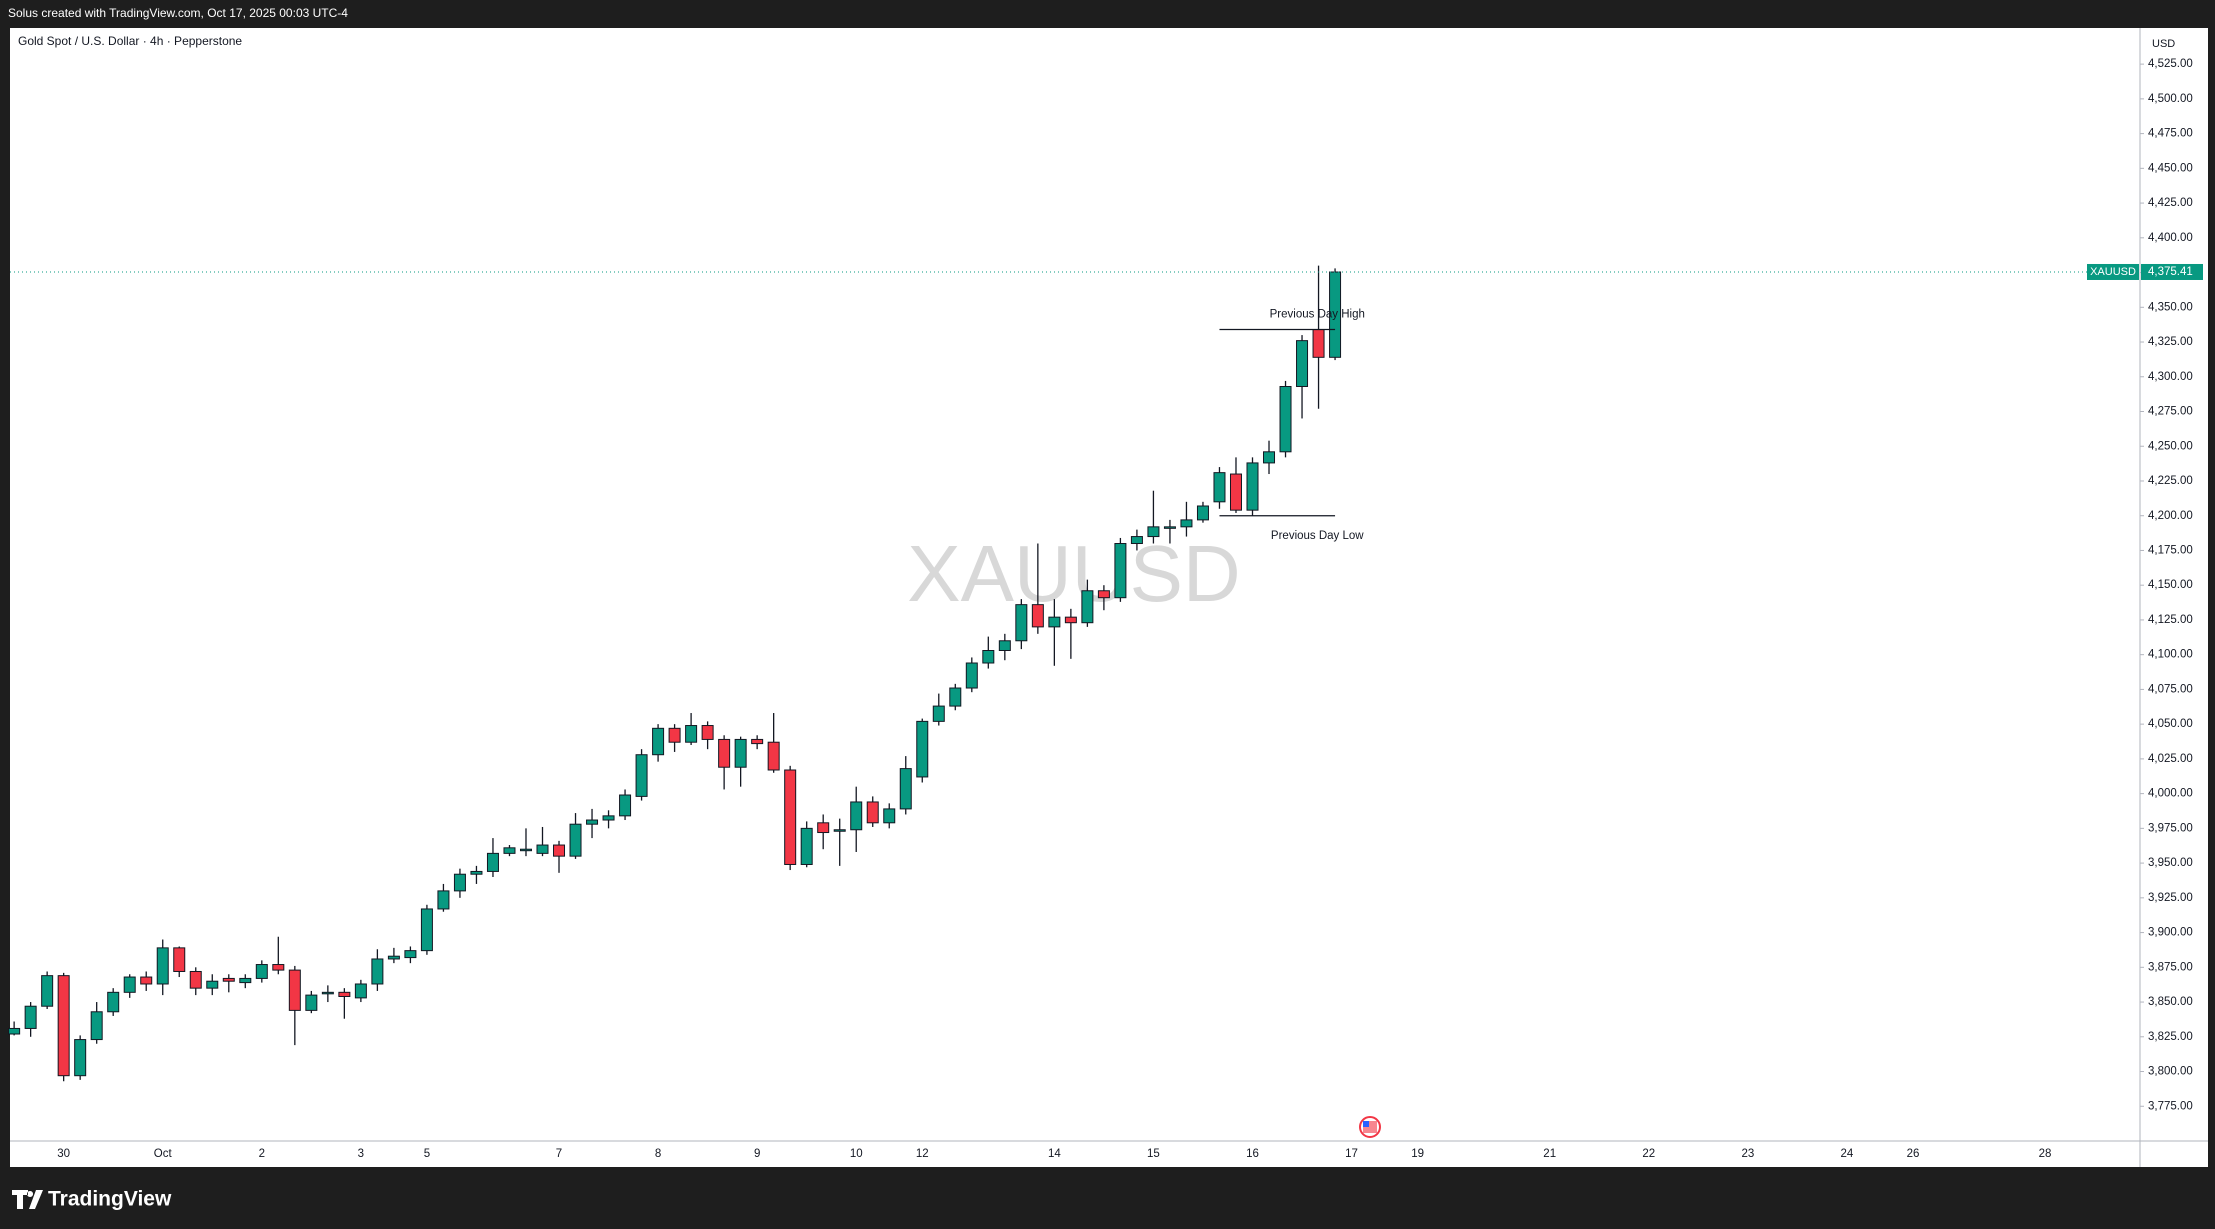 The width and height of the screenshot is (2215, 1229). I want to click on y-tick-label: 3,950.00, so click(2170, 863).